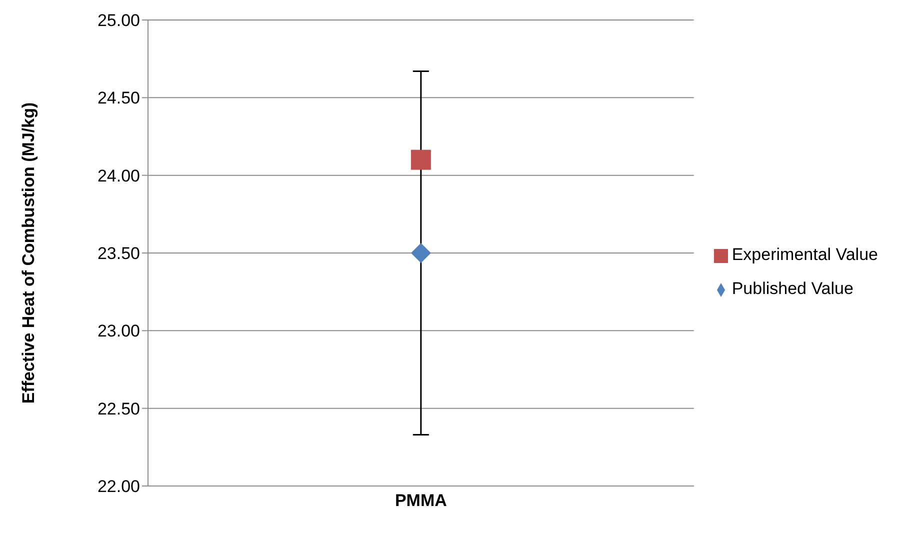 The width and height of the screenshot is (906, 544). What do you see at coordinates (118, 408) in the screenshot?
I see `y-tick-label: 22.50` at bounding box center [118, 408].